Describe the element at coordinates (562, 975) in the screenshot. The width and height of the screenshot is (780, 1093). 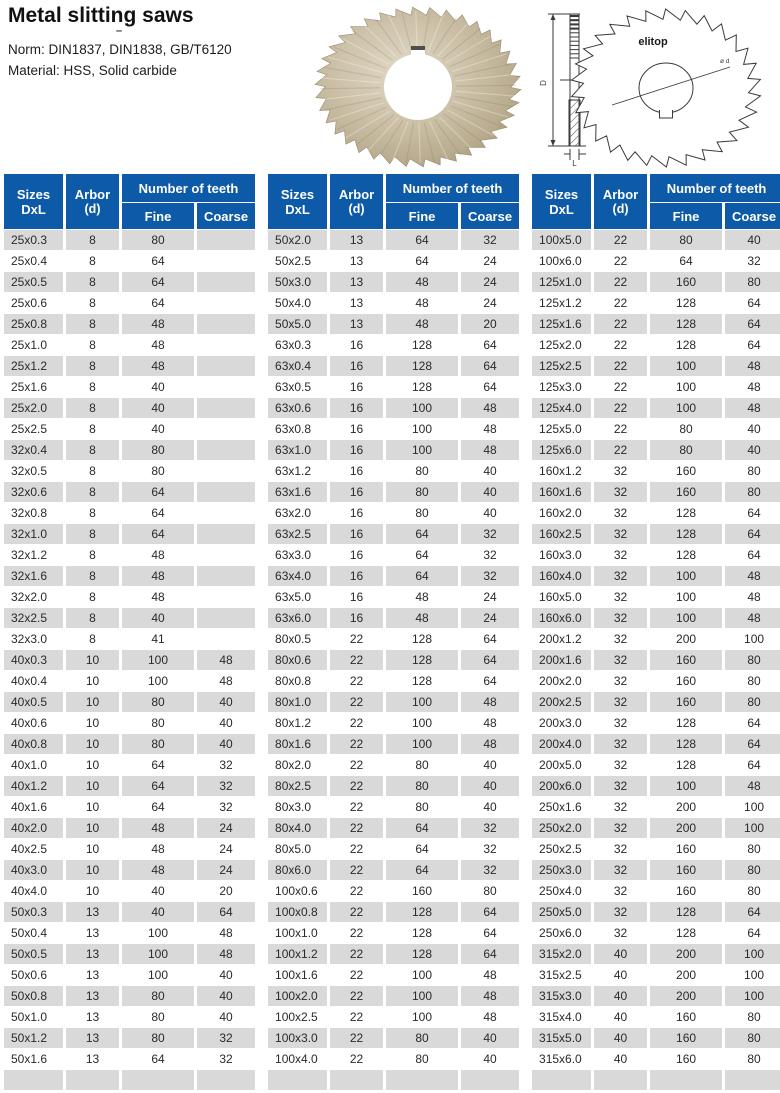
I see `cell-size: 315x2.5` at that location.